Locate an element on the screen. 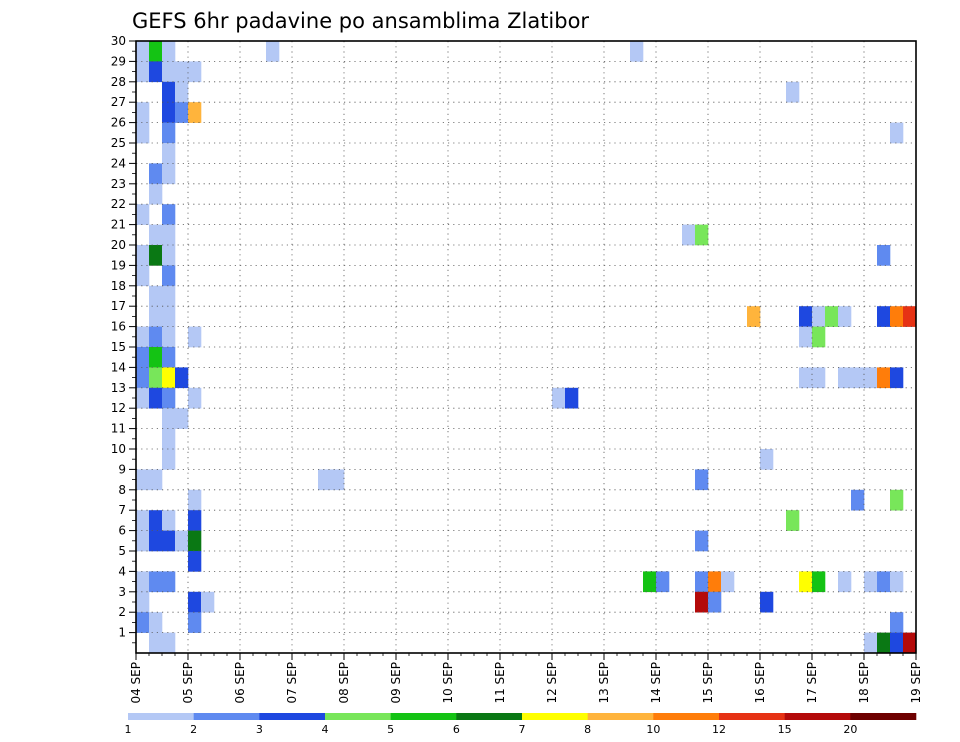  y-tick-label: 17 is located at coordinates (118, 306).